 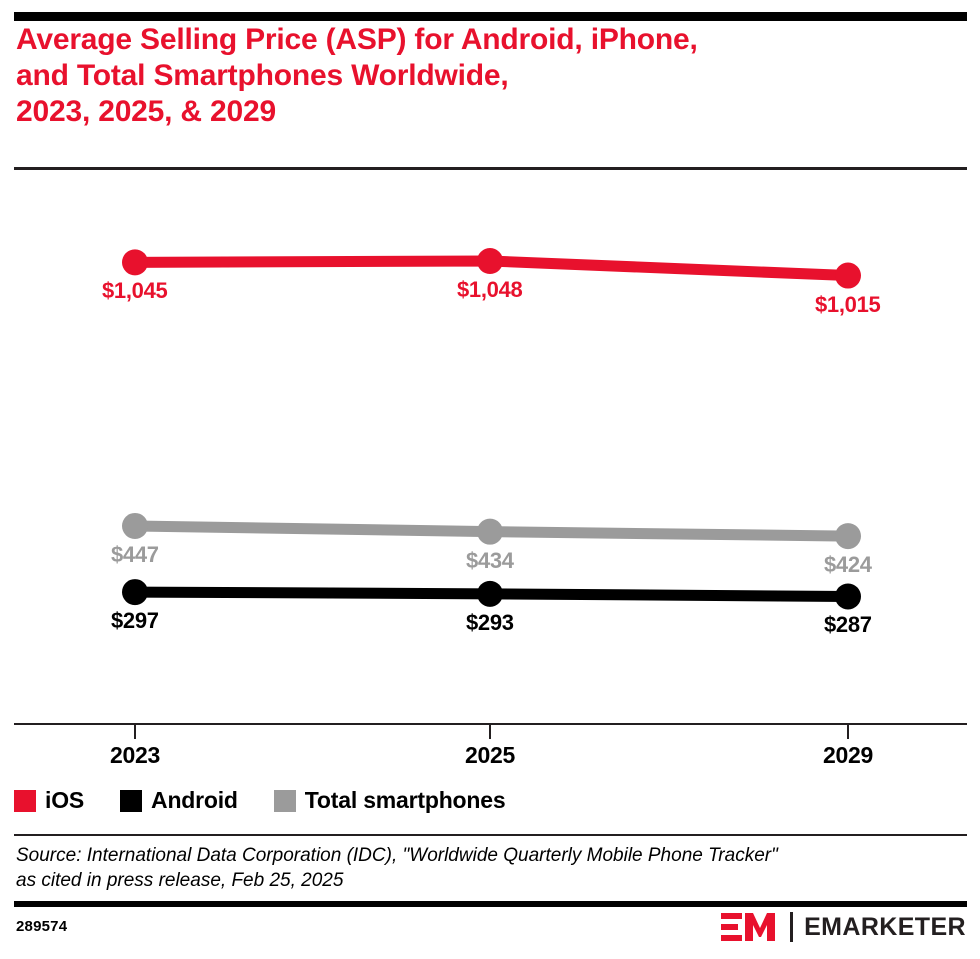 What do you see at coordinates (65, 800) in the screenshot?
I see `legend-label: iOS` at bounding box center [65, 800].